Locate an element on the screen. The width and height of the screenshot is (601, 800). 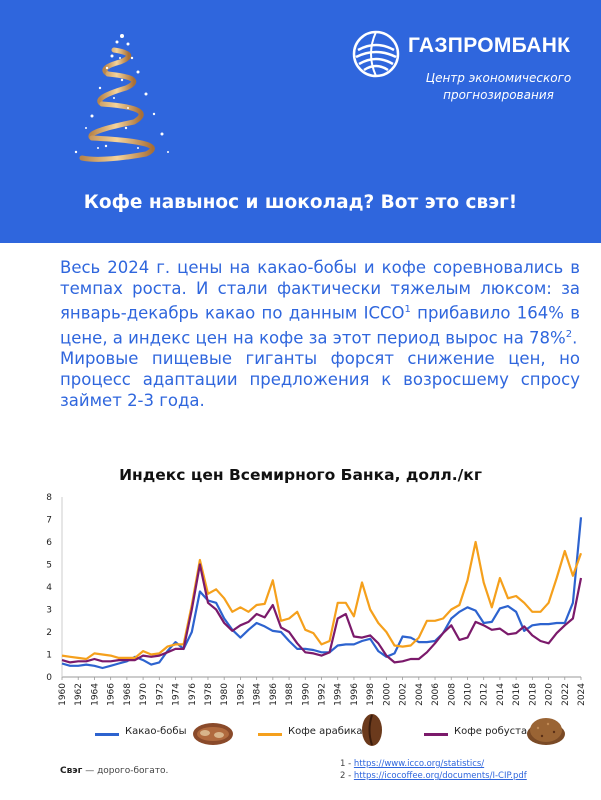
legend-swatch-cocoa is located at coordinates (107, 734).